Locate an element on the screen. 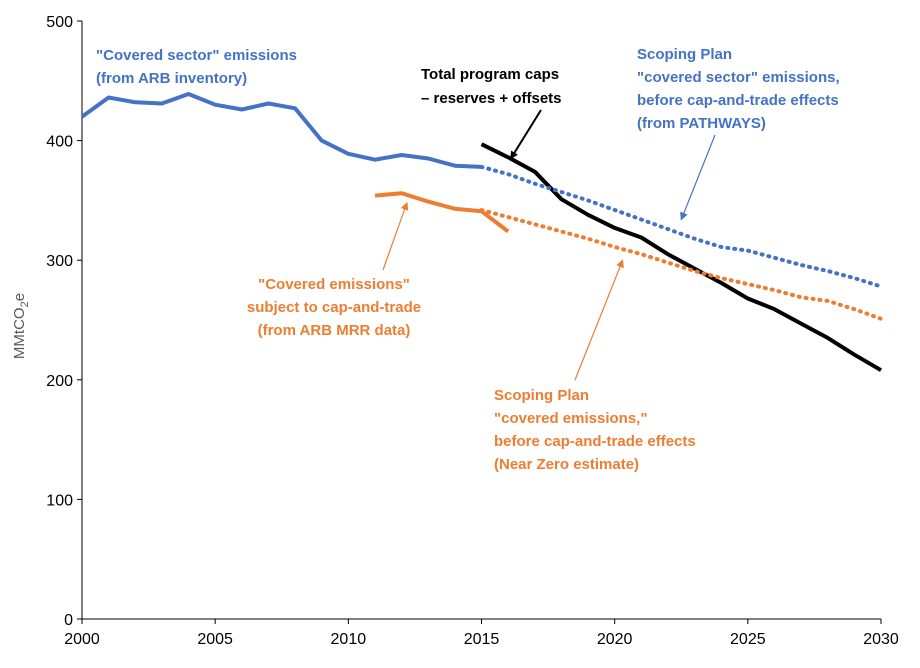  annotation-line: "covered emissions," is located at coordinates (570, 418).